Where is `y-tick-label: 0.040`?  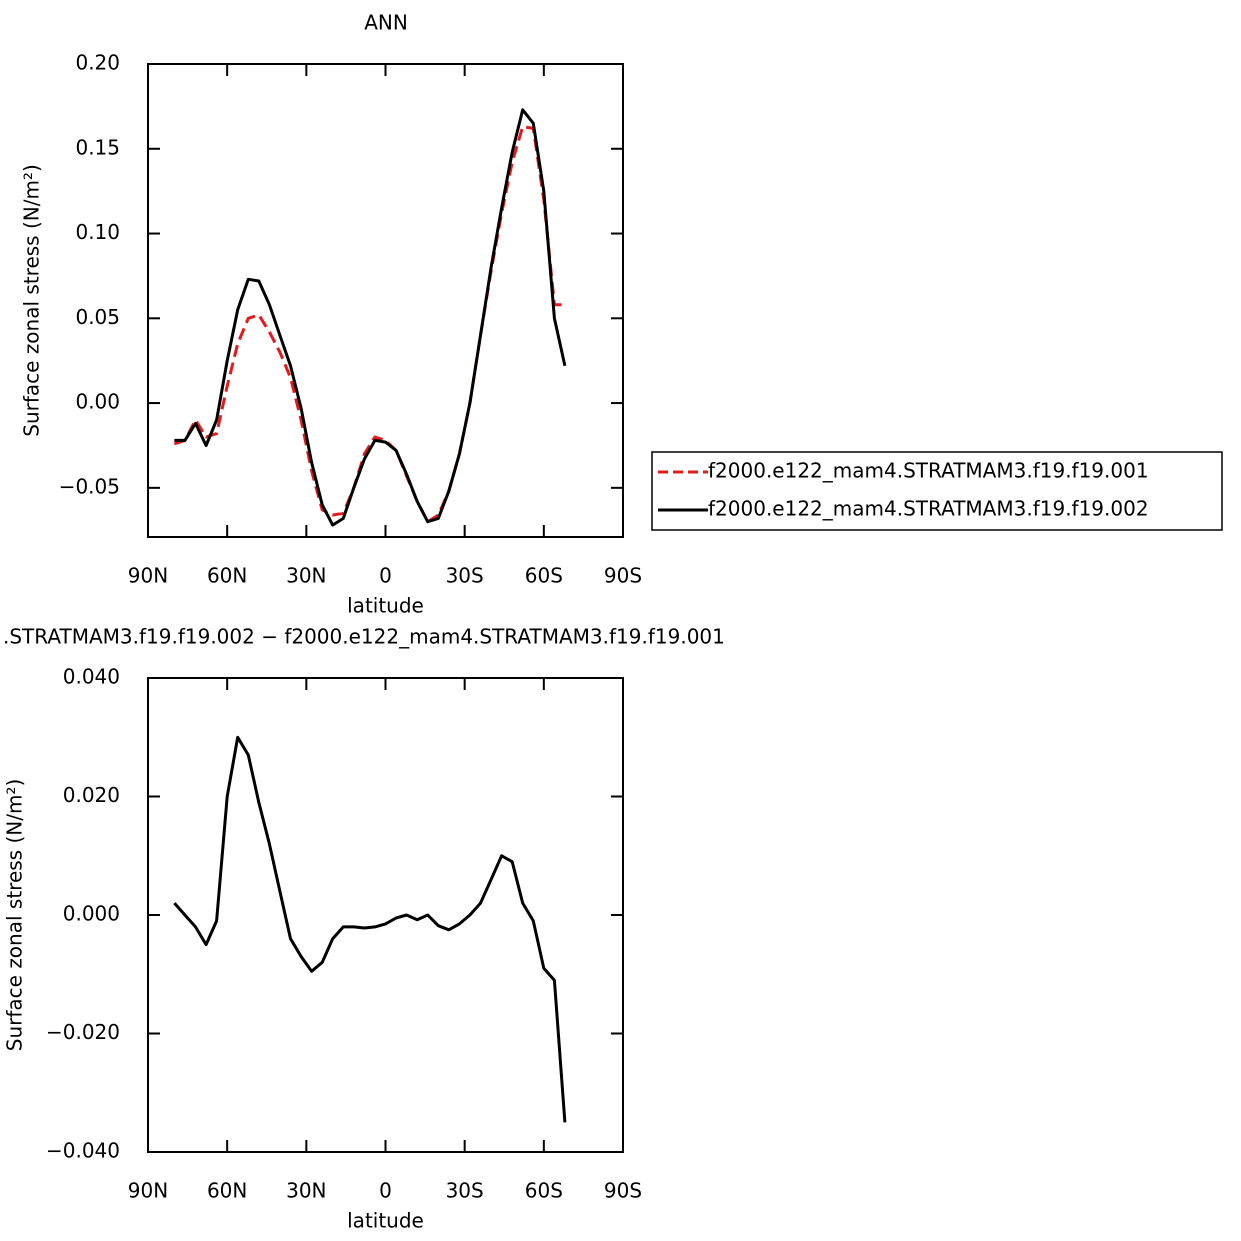 y-tick-label: 0.040 is located at coordinates (91, 677).